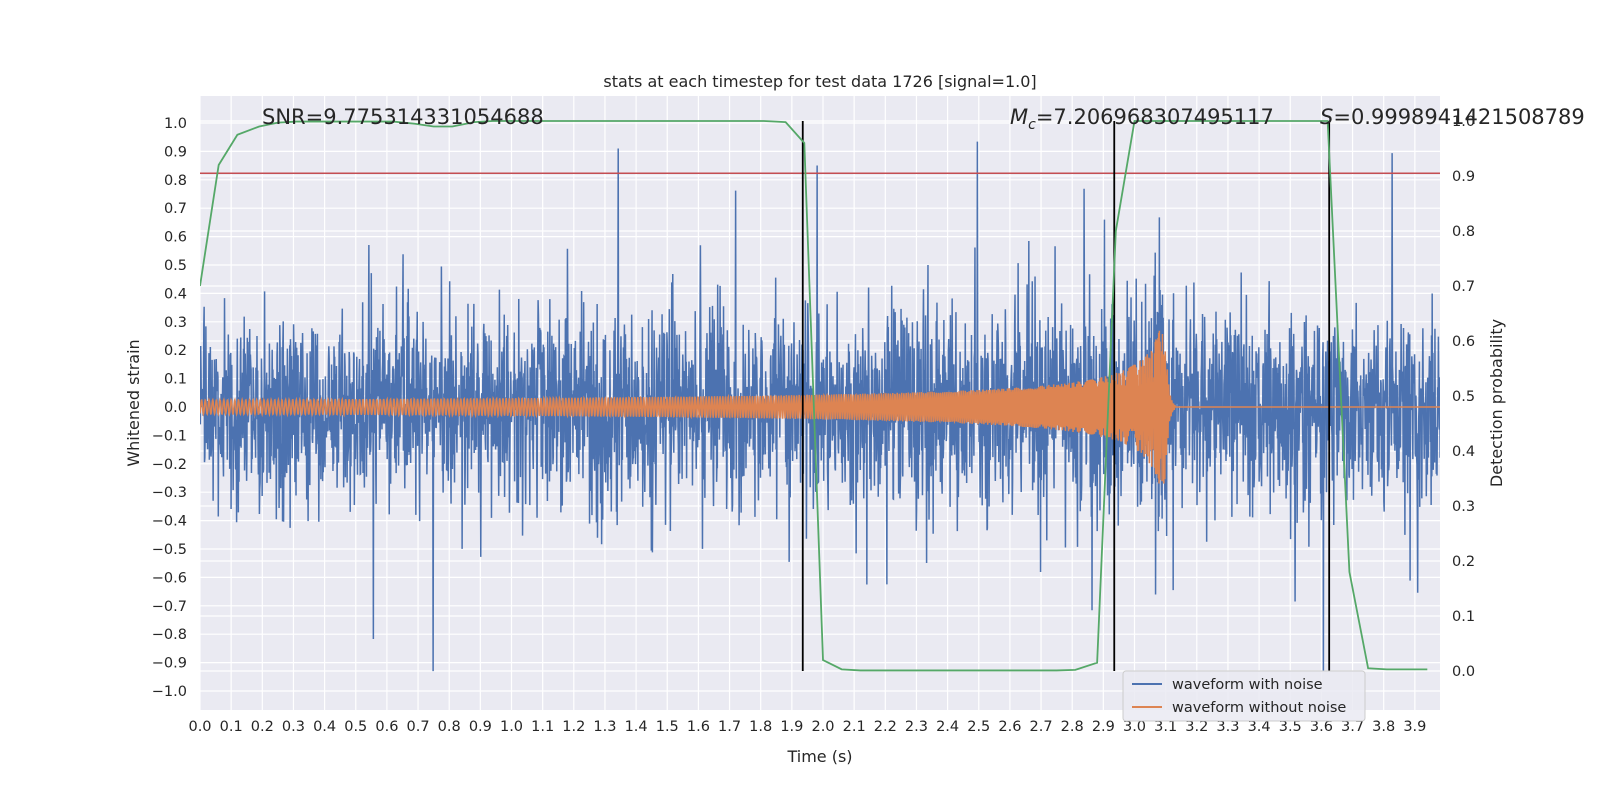  Describe the element at coordinates (1103, 727) in the screenshot. I see `x-tick-label: 2.9` at that location.